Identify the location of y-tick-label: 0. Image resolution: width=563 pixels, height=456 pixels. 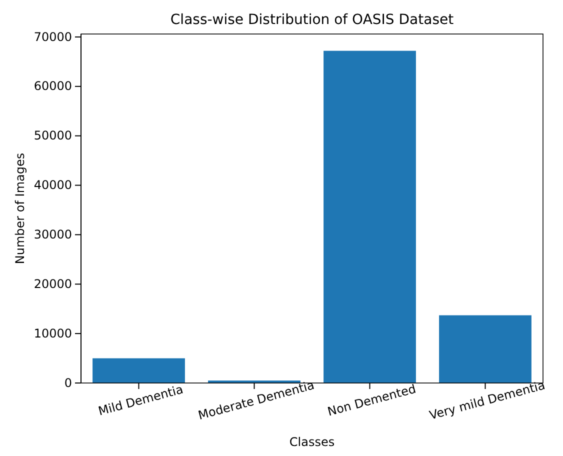
(68, 383).